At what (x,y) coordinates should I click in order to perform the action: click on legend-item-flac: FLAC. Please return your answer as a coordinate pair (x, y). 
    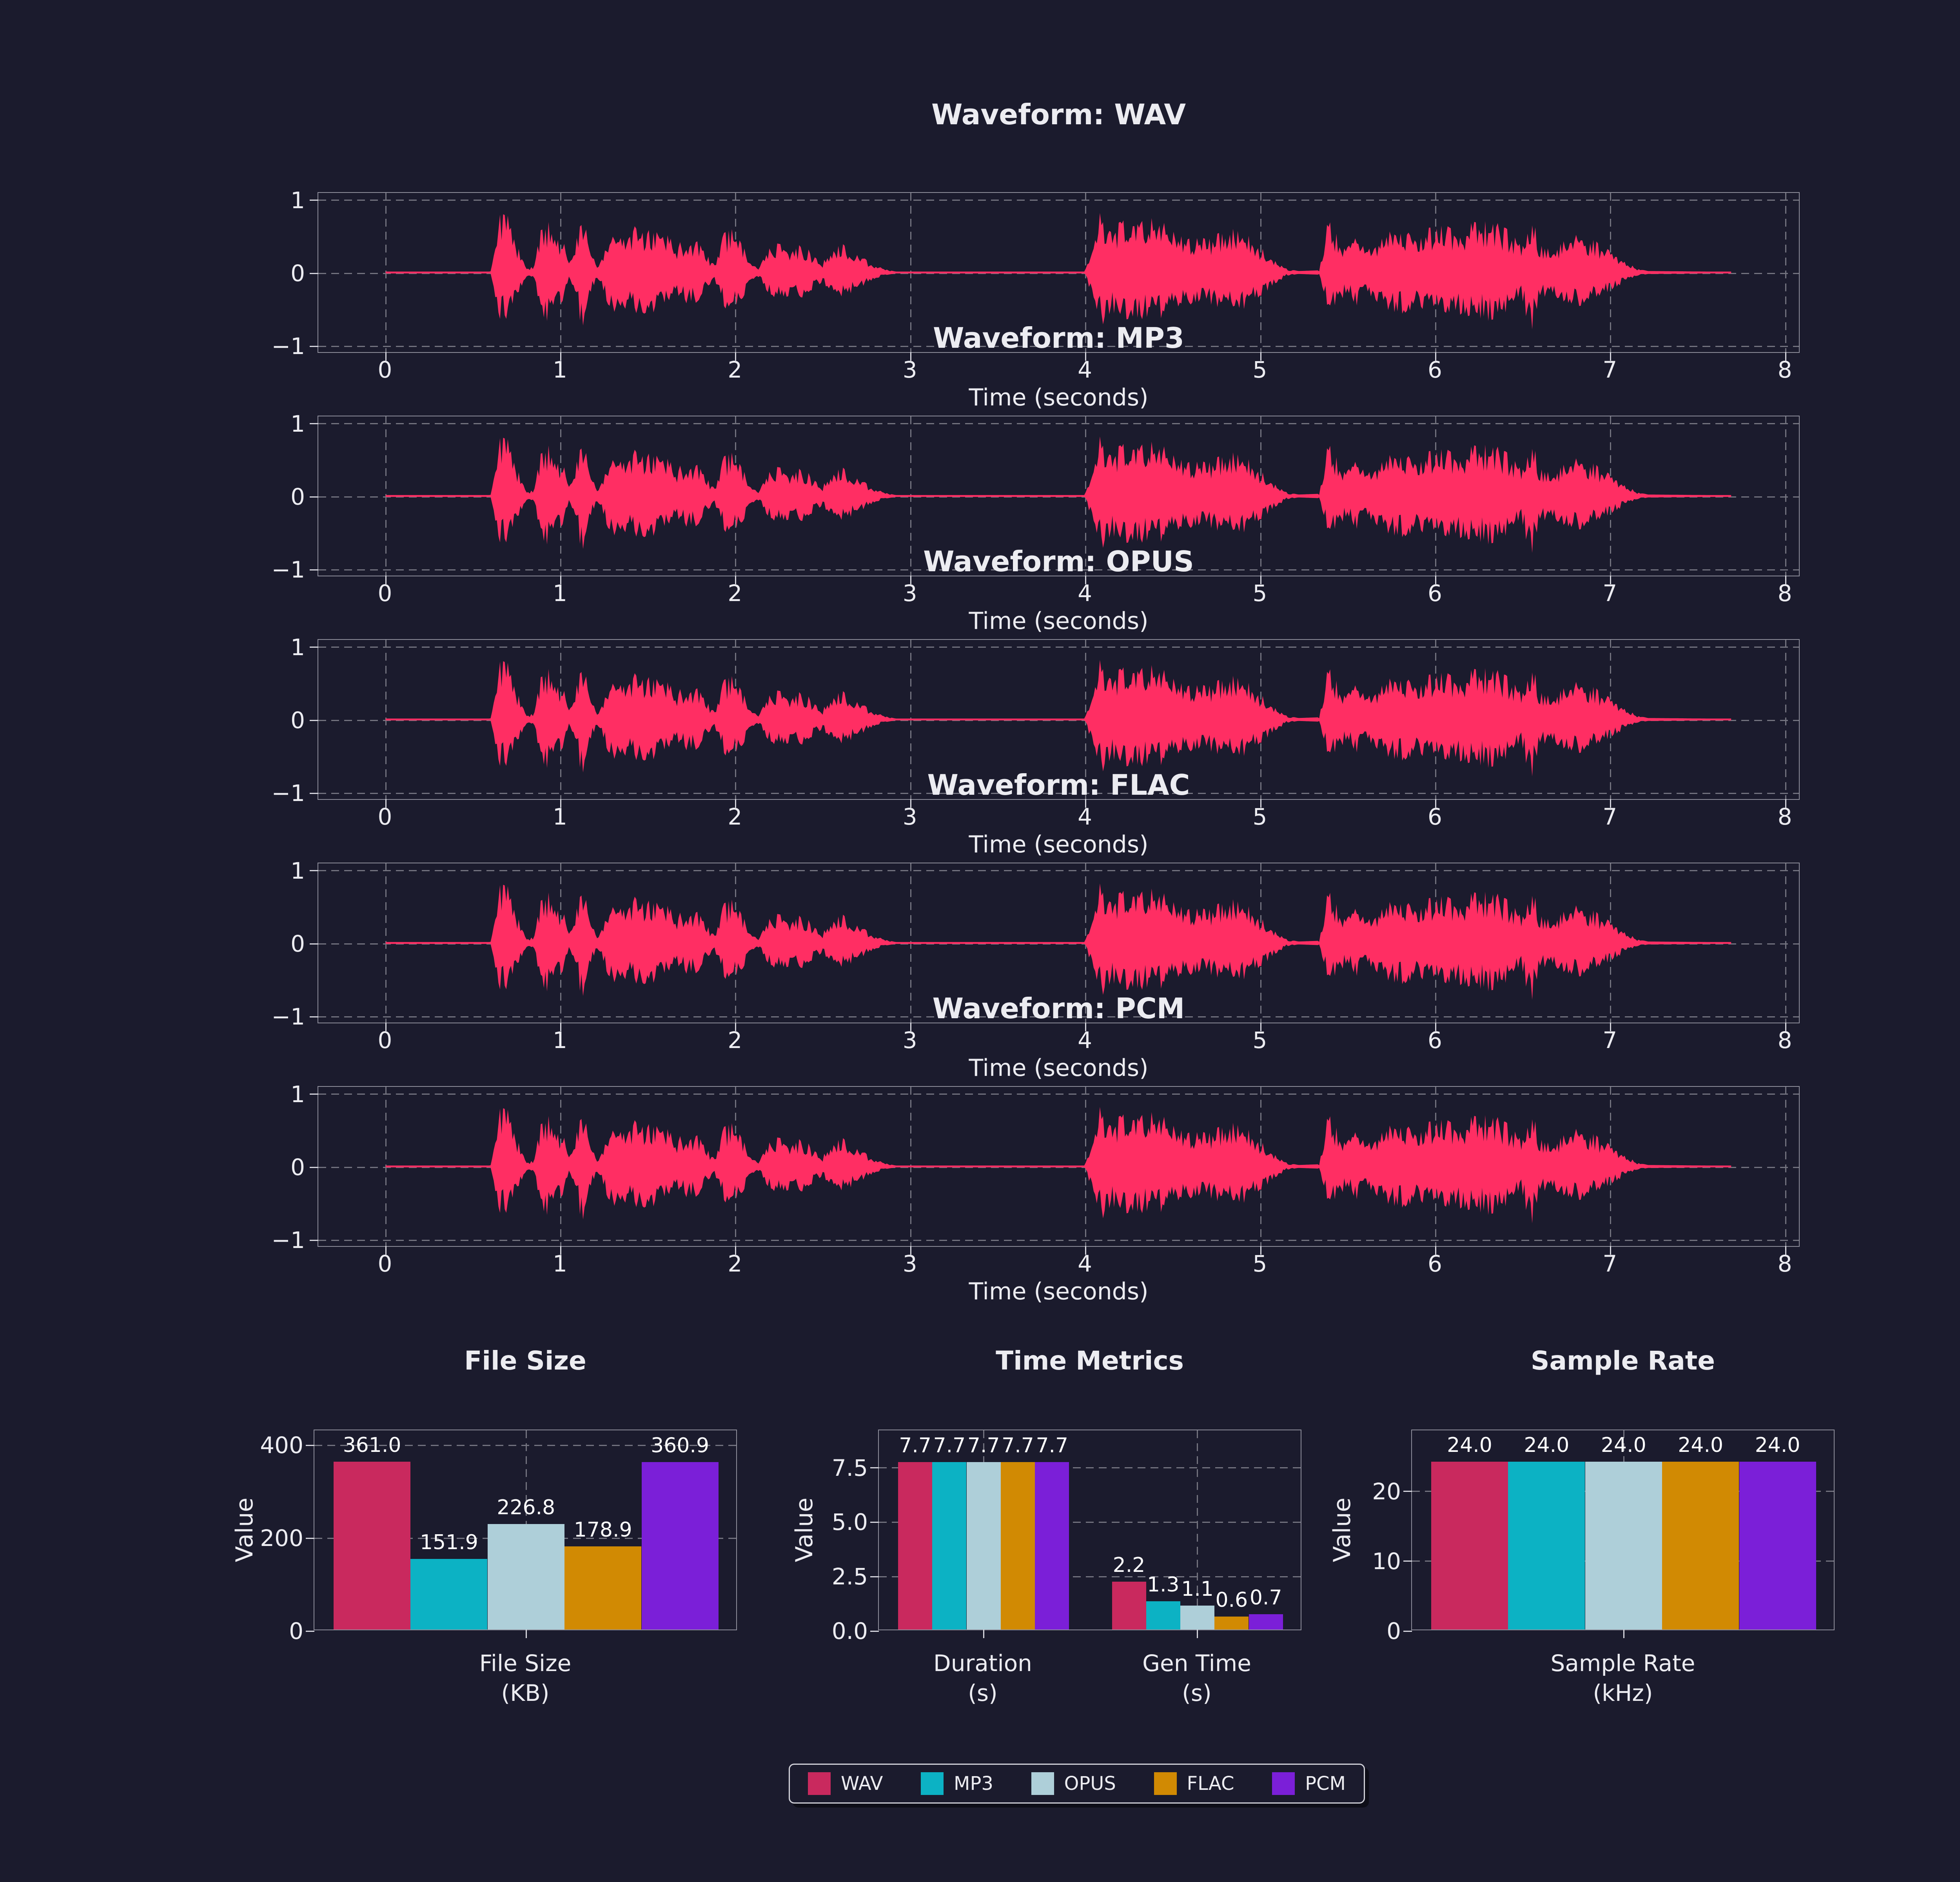
    Looking at the image, I should click on (1194, 1783).